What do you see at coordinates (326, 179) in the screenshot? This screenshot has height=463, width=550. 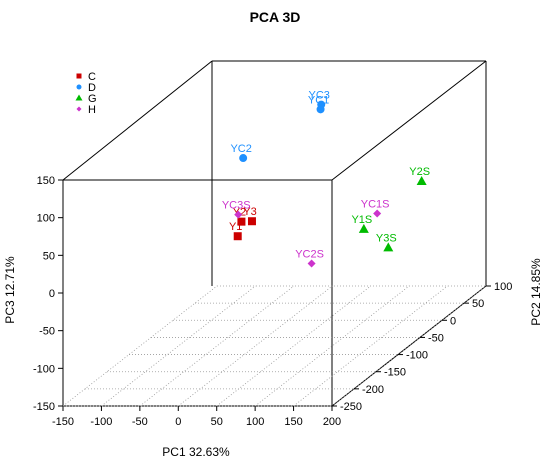 I see `data-points: Y1Y2Y3YC3YC1YC2Y2SY3SY1SYC1SYC2SYC3S` at bounding box center [326, 179].